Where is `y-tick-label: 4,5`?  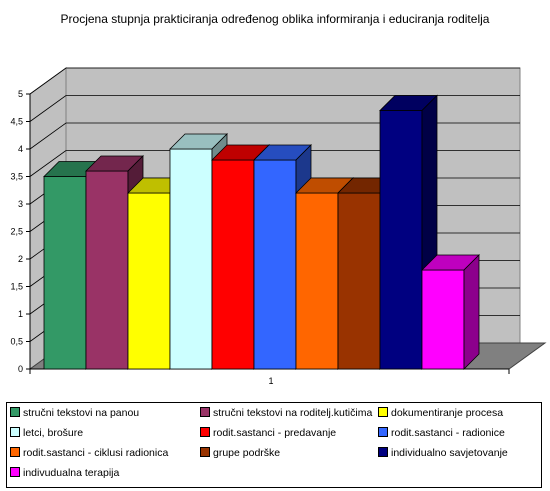 y-tick-label: 4,5 is located at coordinates (16, 122).